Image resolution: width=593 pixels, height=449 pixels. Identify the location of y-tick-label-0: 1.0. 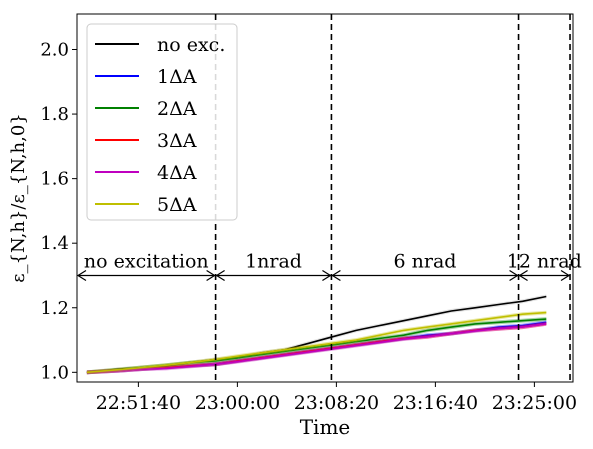
(54, 372).